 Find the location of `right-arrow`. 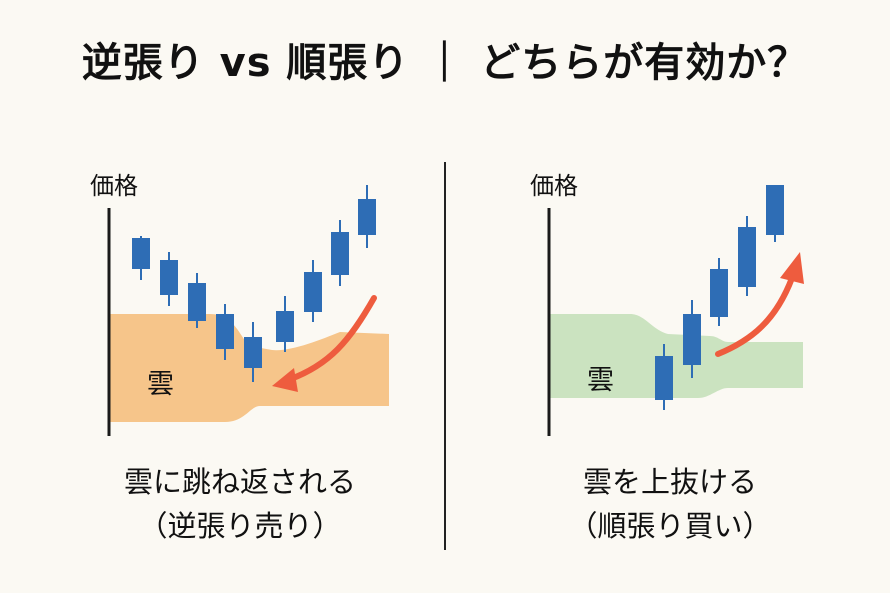

right-arrow is located at coordinates (759, 304).